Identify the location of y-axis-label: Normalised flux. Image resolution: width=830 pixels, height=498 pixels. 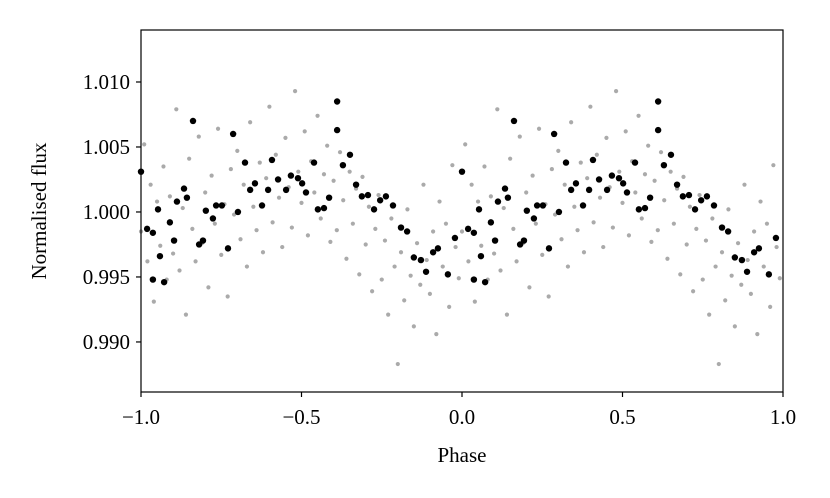
(39, 211).